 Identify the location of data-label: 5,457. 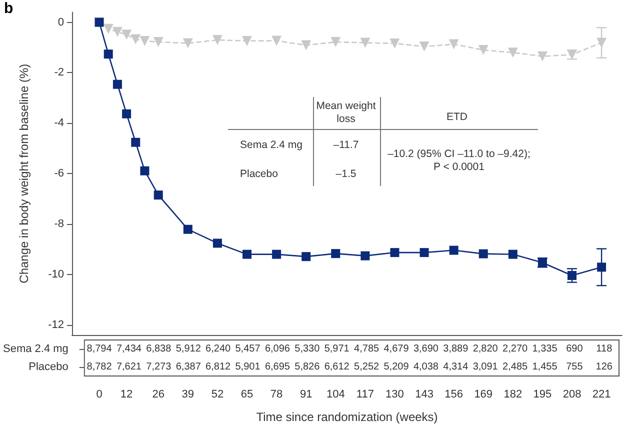
(248, 349).